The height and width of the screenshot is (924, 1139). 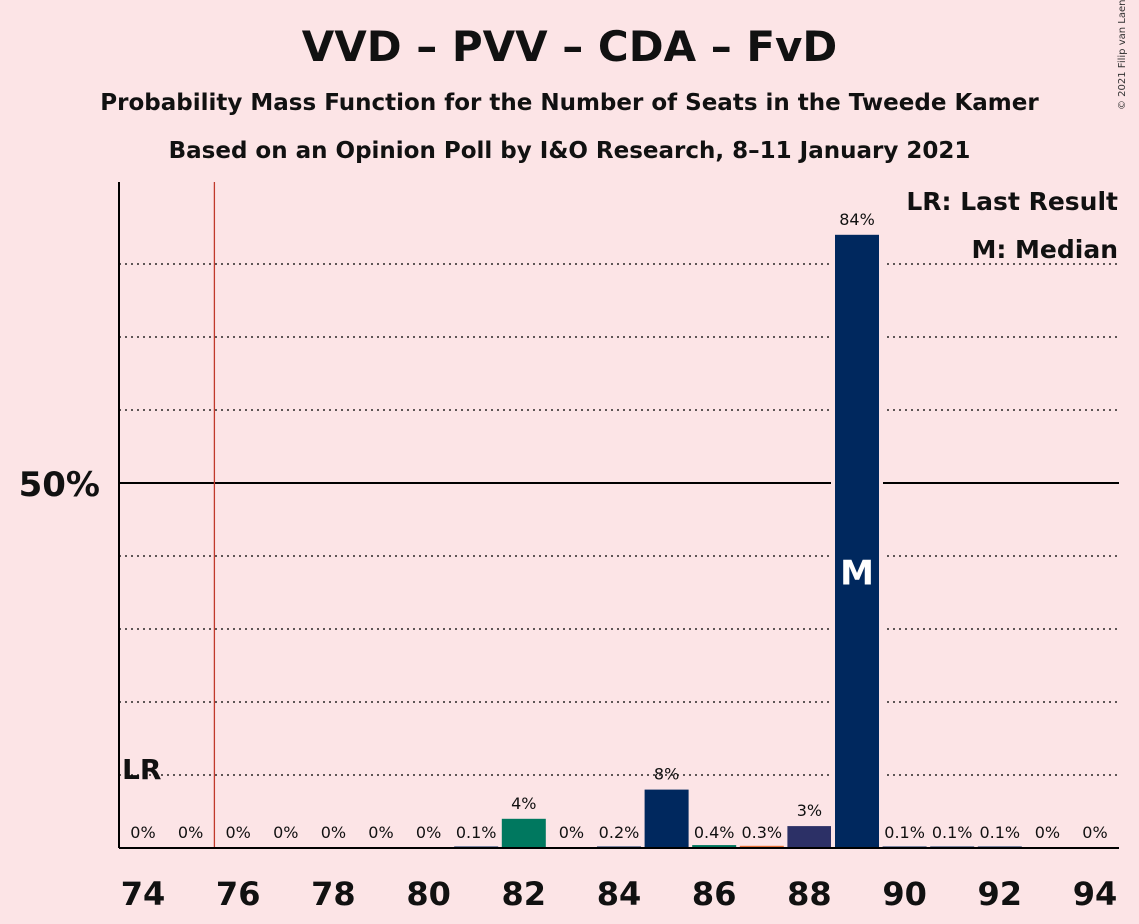 I want to click on x-tick-label-84: 84, so click(x=619, y=894).